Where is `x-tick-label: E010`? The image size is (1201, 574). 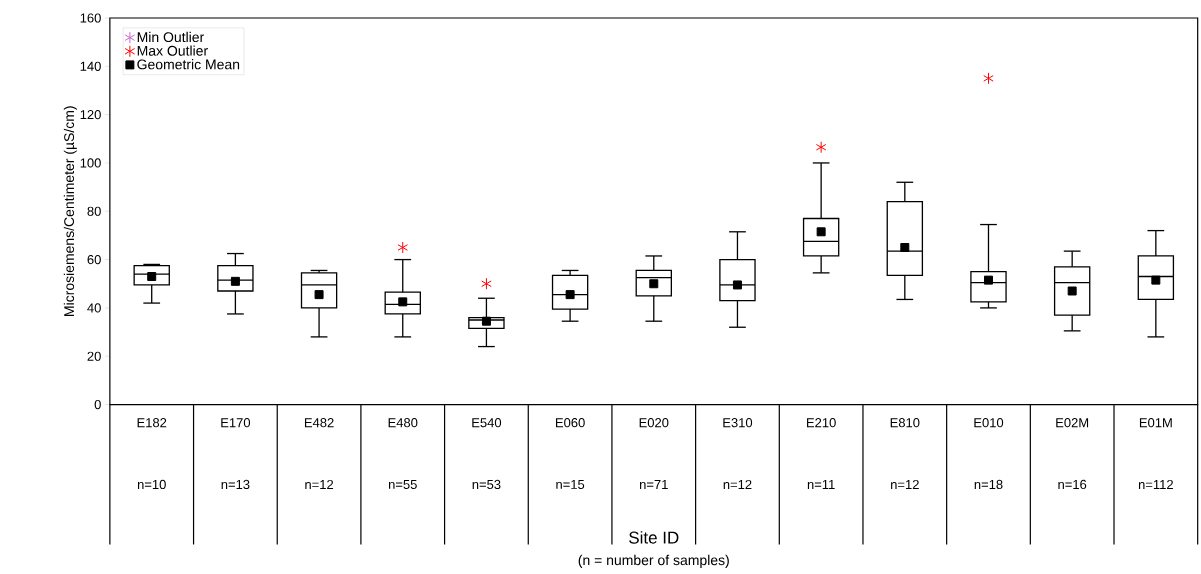
x-tick-label: E010 is located at coordinates (989, 422).